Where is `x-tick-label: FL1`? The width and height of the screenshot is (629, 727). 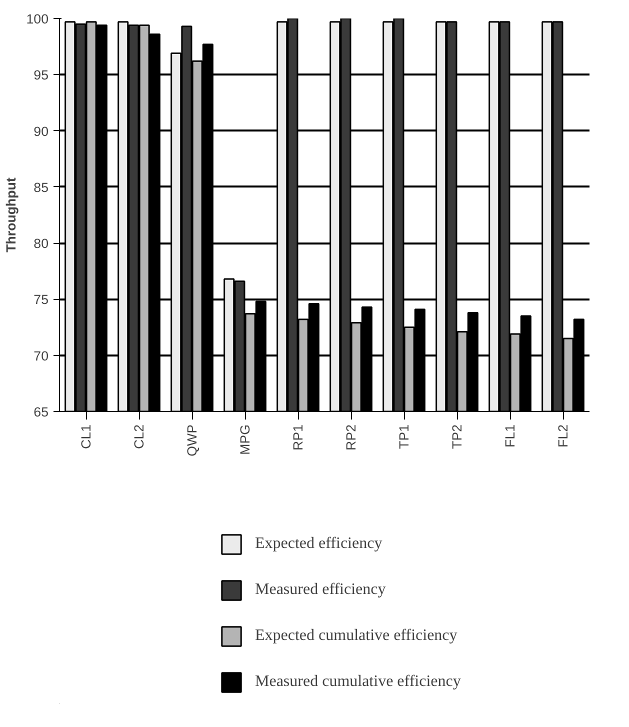
x-tick-label: FL1 is located at coordinates (510, 436).